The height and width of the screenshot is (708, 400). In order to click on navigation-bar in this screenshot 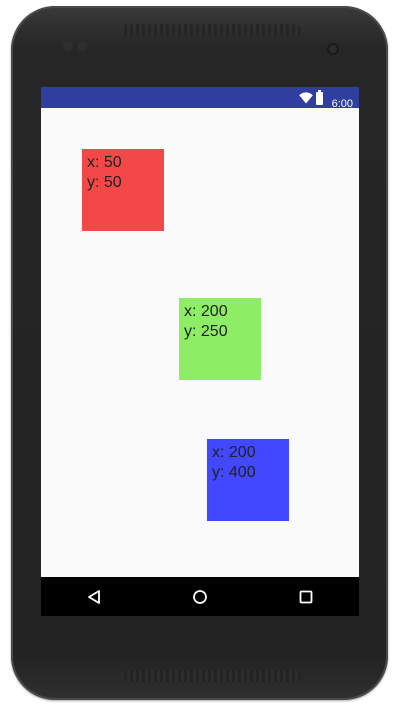, I will do `click(200, 596)`.